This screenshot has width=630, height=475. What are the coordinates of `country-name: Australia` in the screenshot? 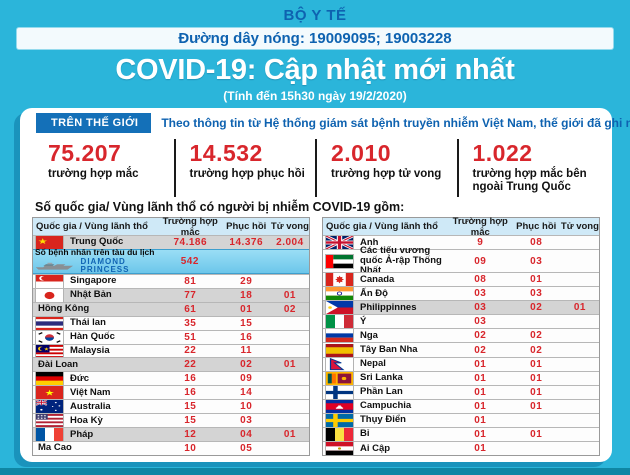 It's located at (90, 406).